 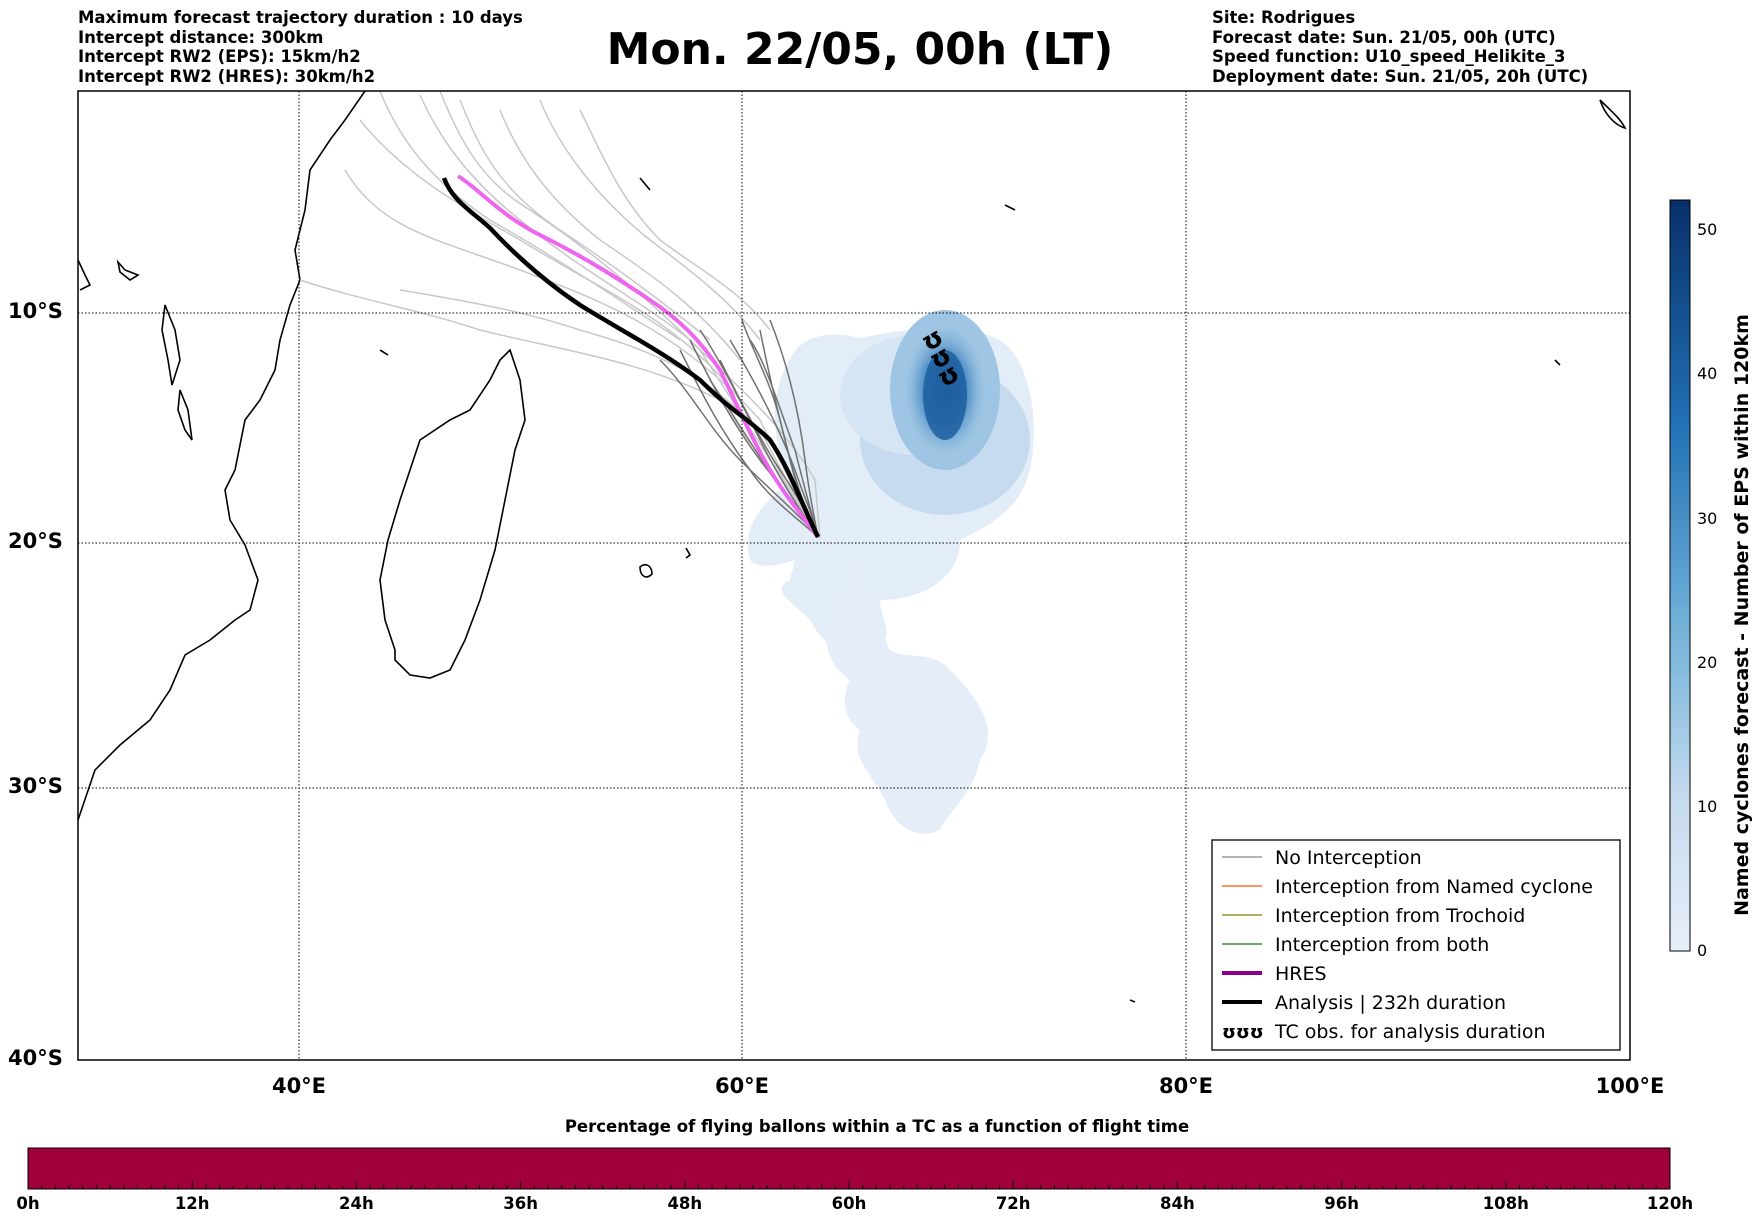 What do you see at coordinates (35, 1058) in the screenshot?
I see `lat-tick-label: 40°S` at bounding box center [35, 1058].